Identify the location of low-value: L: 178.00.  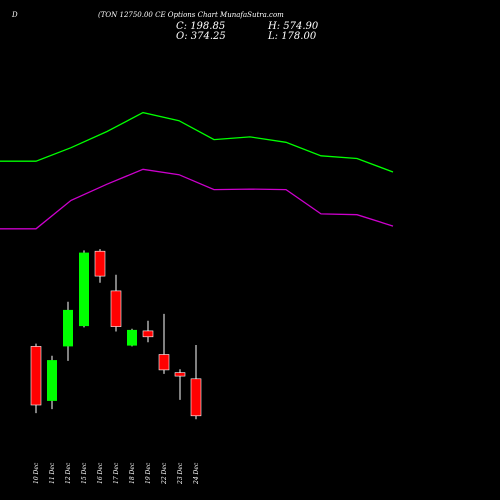
(292, 36).